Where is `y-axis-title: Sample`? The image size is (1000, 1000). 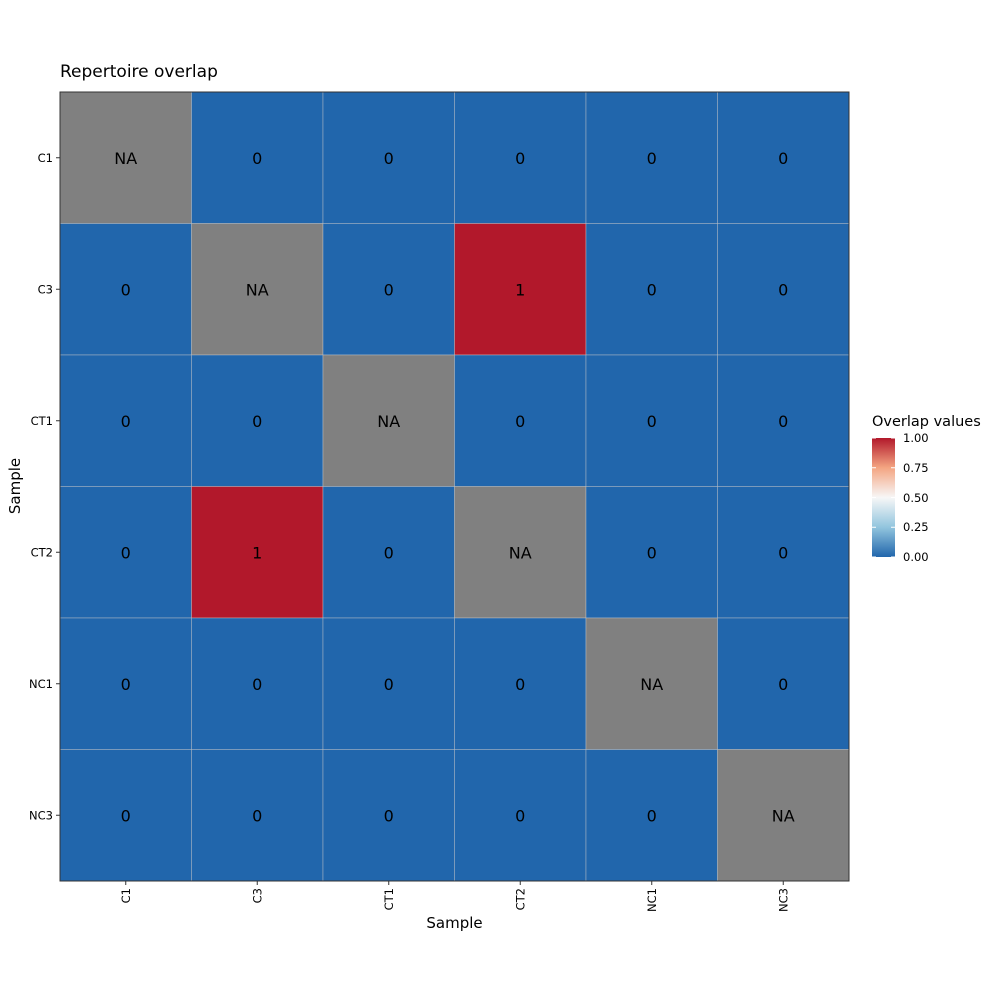 y-axis-title: Sample is located at coordinates (15, 486).